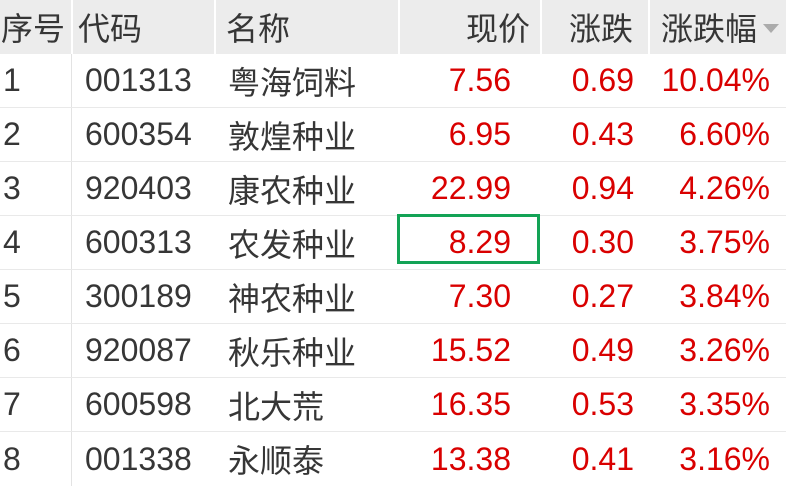  Describe the element at coordinates (479, 80) in the screenshot. I see `cell-price: 7.56` at that location.